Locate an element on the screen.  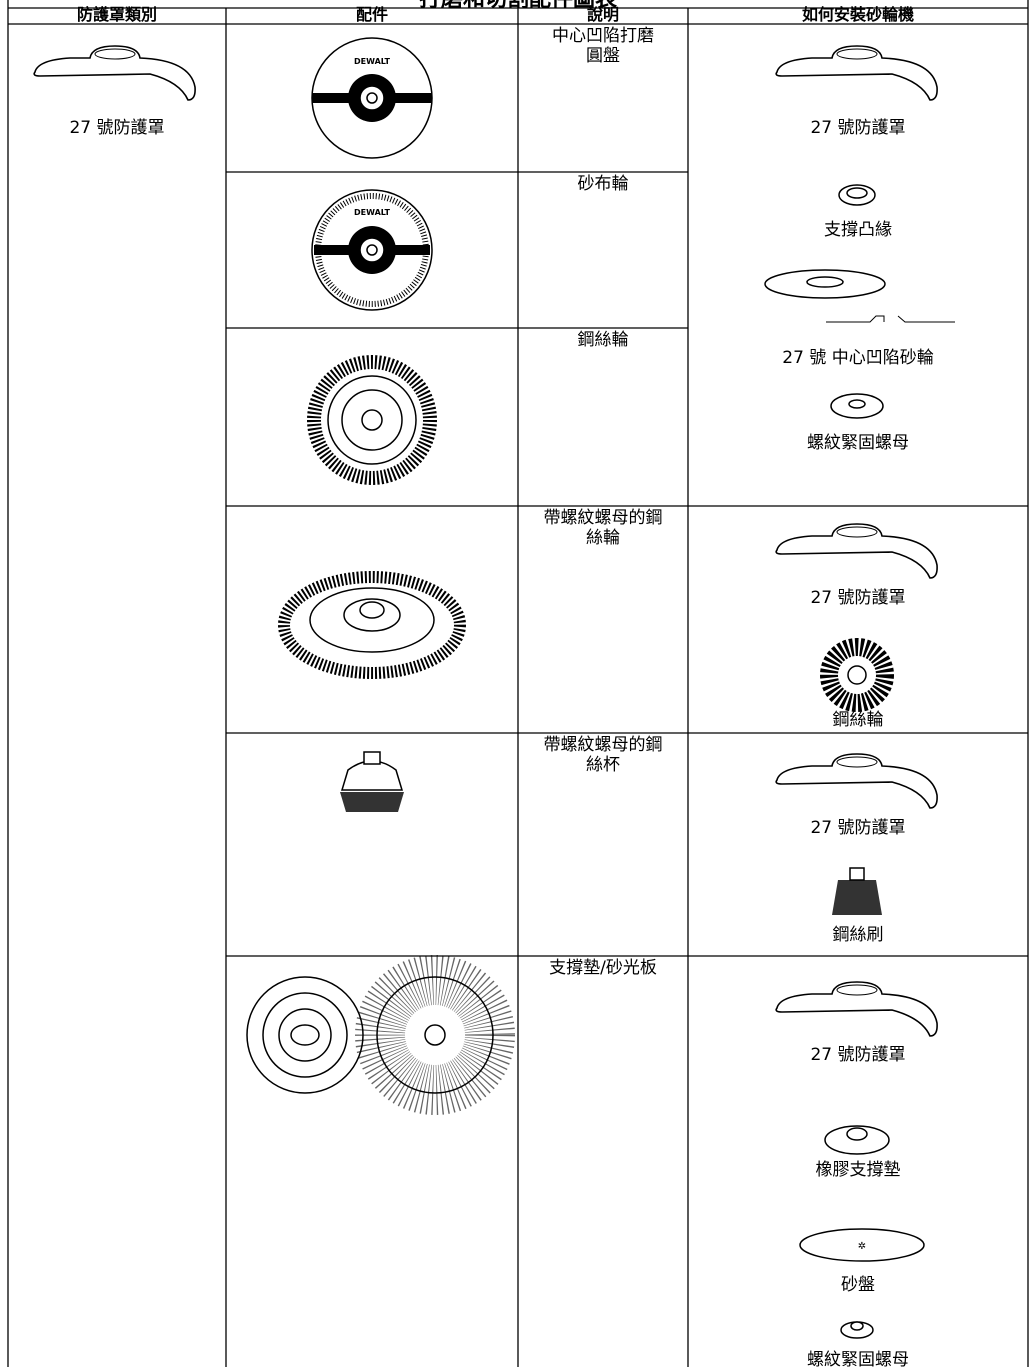
title: 打磨和切割配件圖表 is located at coordinates (518, 5).